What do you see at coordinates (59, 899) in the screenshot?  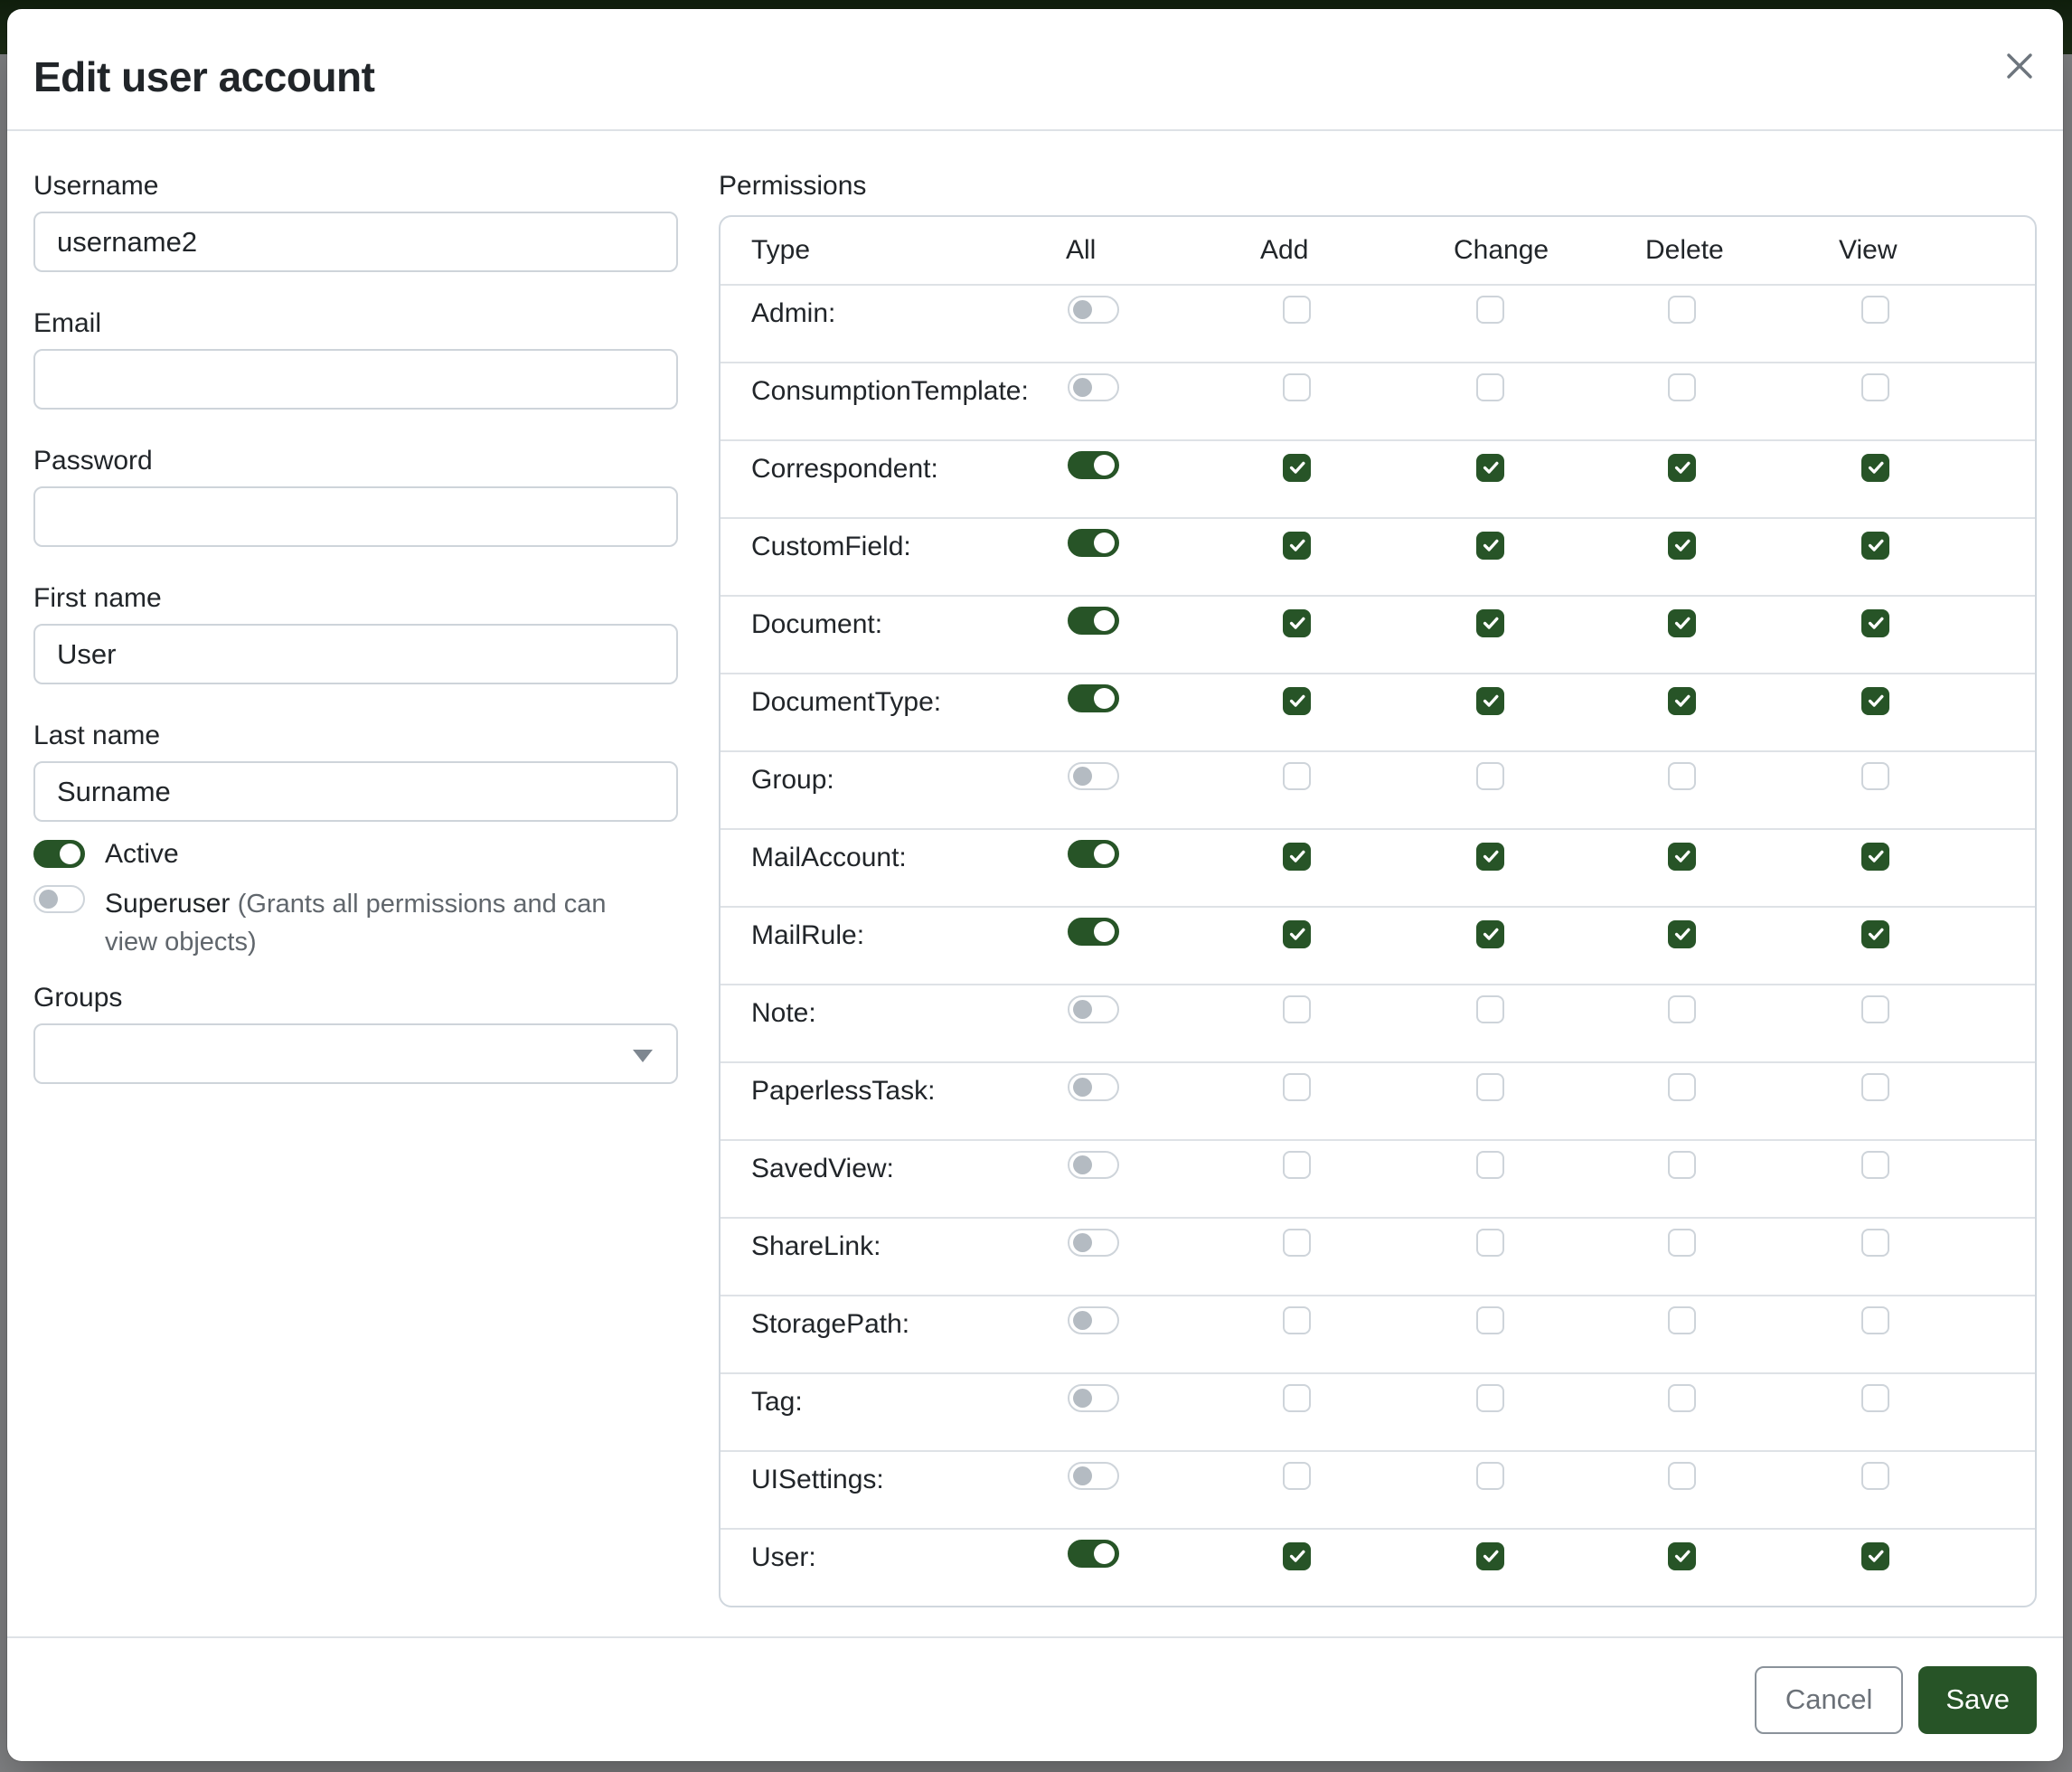 I see `superuser-toggle` at bounding box center [59, 899].